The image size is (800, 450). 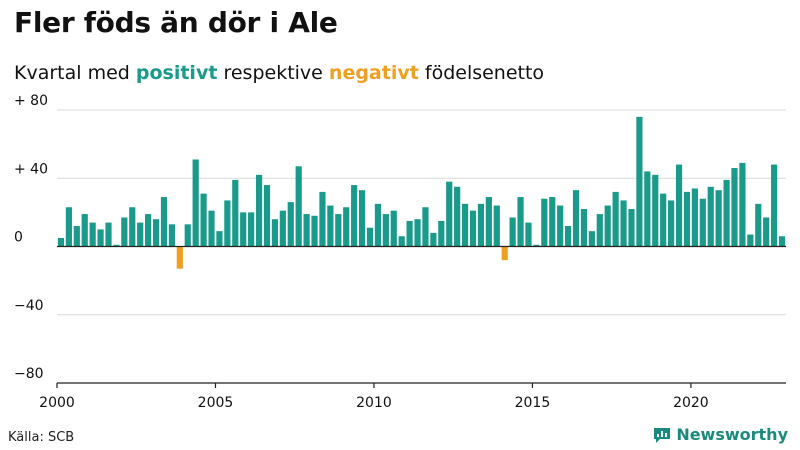 I want to click on newsworthy-logo-icon, so click(x=662, y=435).